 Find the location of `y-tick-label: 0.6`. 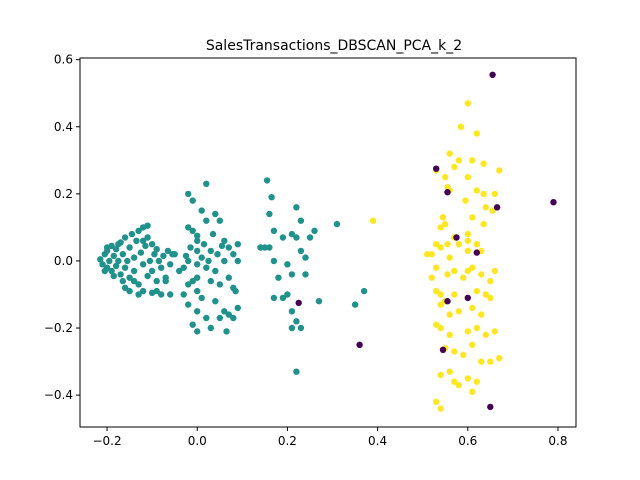

y-tick-label: 0.6 is located at coordinates (63, 60).